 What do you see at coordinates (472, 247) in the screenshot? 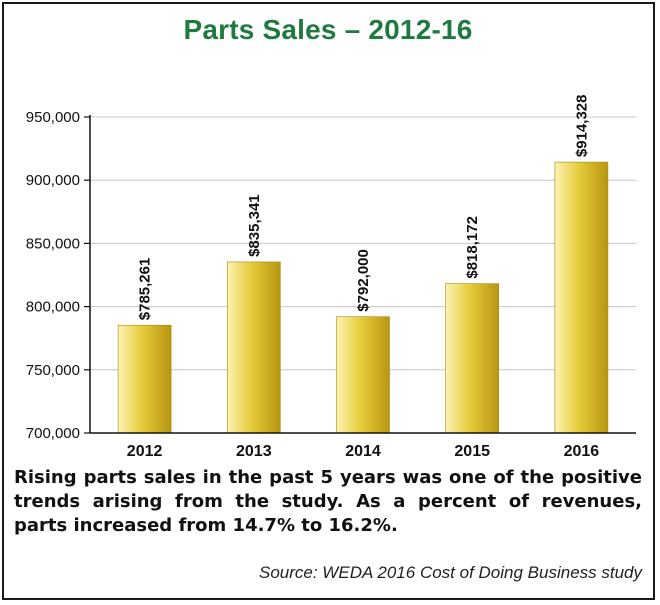
I see `data-label: $818,172` at bounding box center [472, 247].